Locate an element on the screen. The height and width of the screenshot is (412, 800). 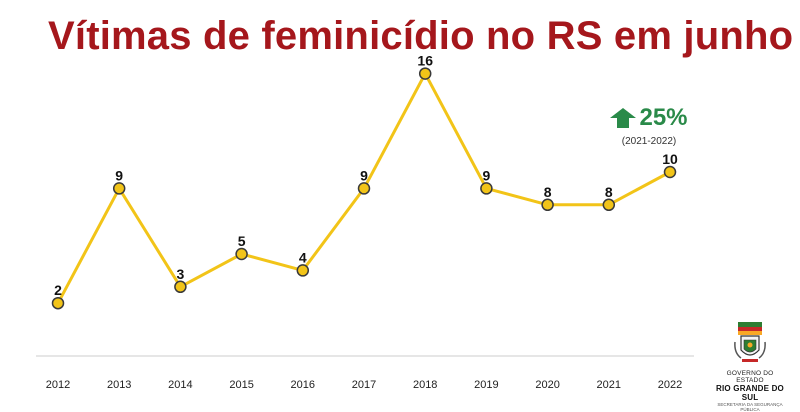
x-tick-label: 2022 is located at coordinates (670, 385).